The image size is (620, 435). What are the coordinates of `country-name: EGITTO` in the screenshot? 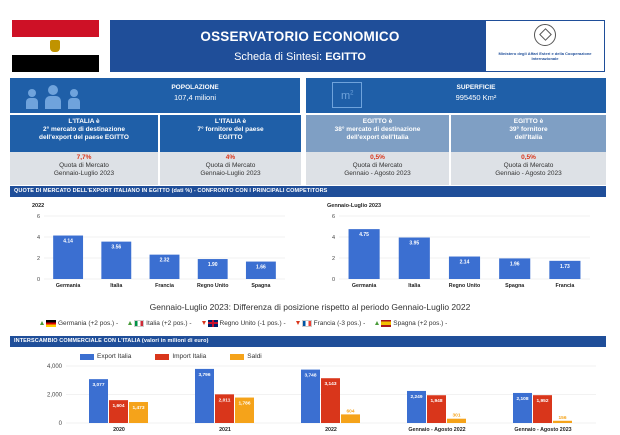 It's located at (345, 57).